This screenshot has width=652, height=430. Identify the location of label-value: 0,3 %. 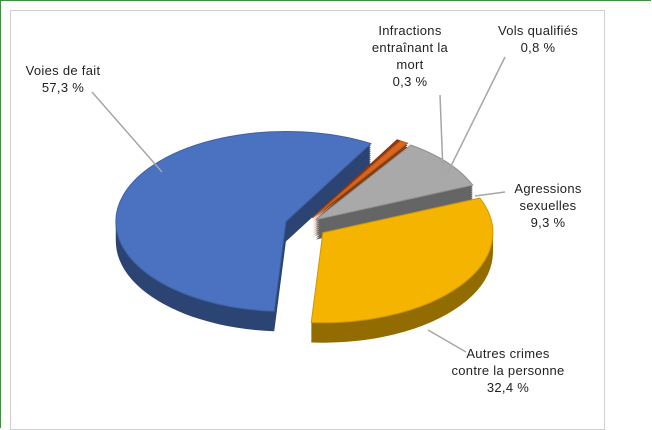
(410, 81).